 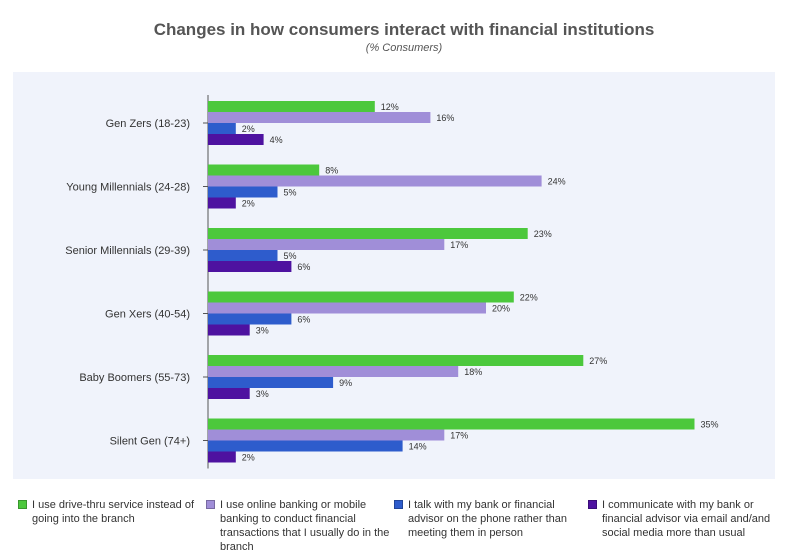 What do you see at coordinates (445, 118) in the screenshot?
I see `data-label-gen-zers-18-23-series-2: 16%` at bounding box center [445, 118].